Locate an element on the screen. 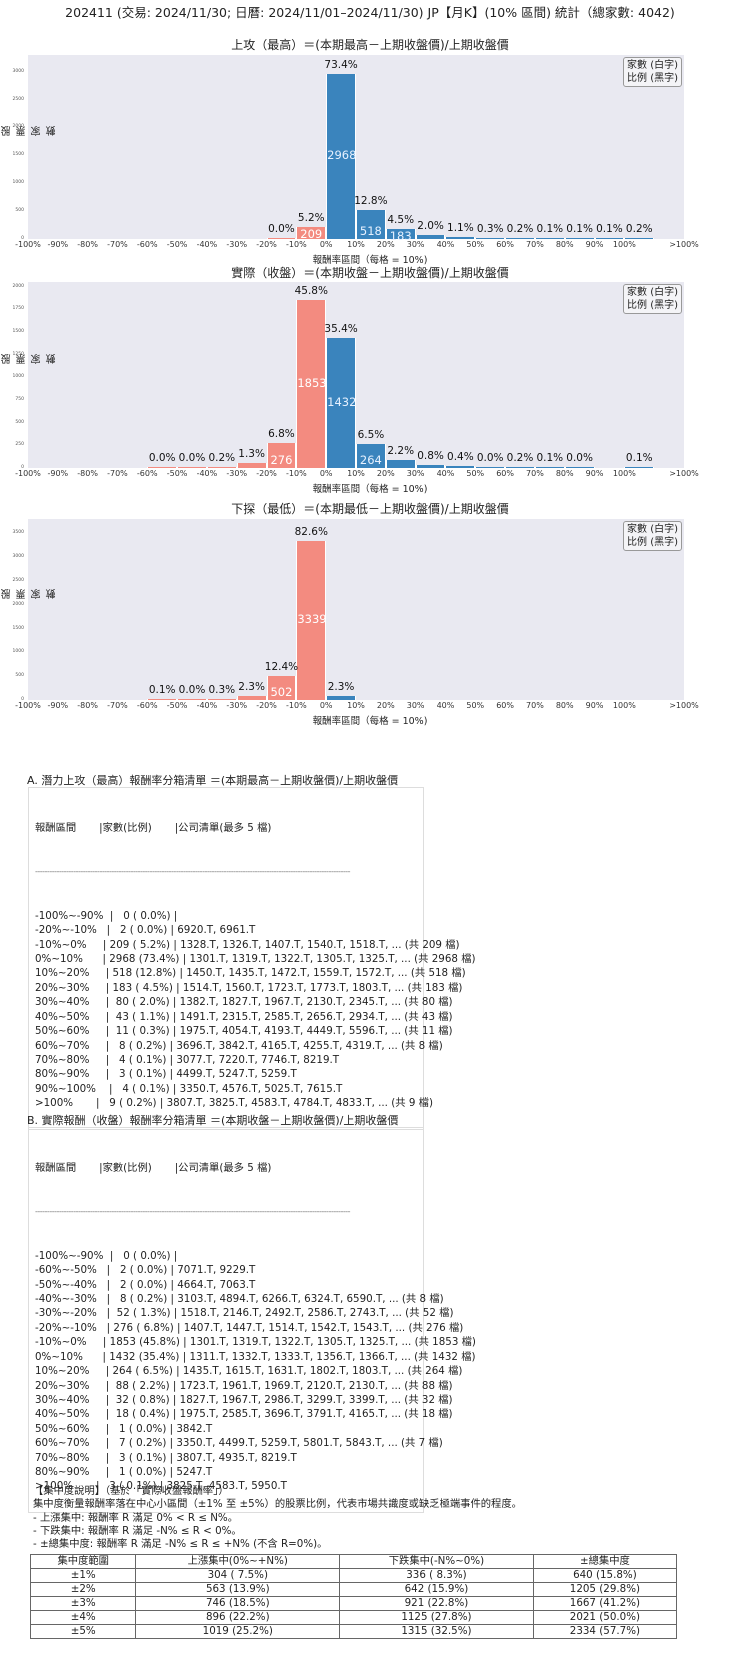 Image resolution: width=740 pixels, height=1660 pixels. x-tick-label: 90% is located at coordinates (594, 473).